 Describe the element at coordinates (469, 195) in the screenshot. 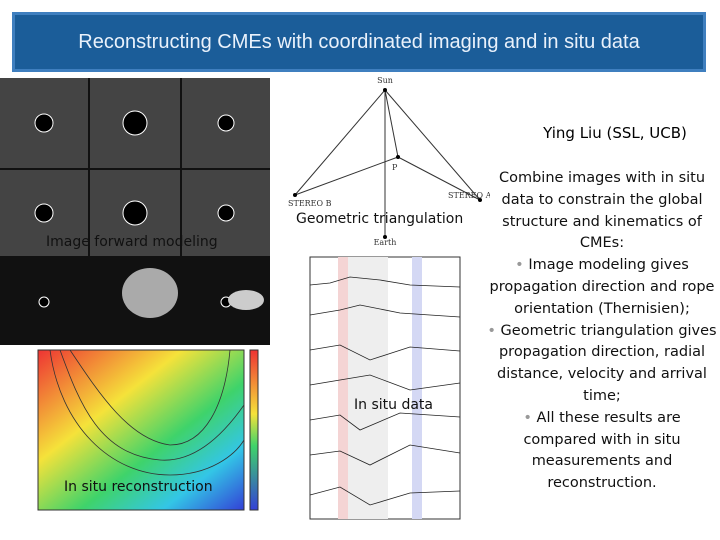

I see `node-label: STEREO A` at that location.